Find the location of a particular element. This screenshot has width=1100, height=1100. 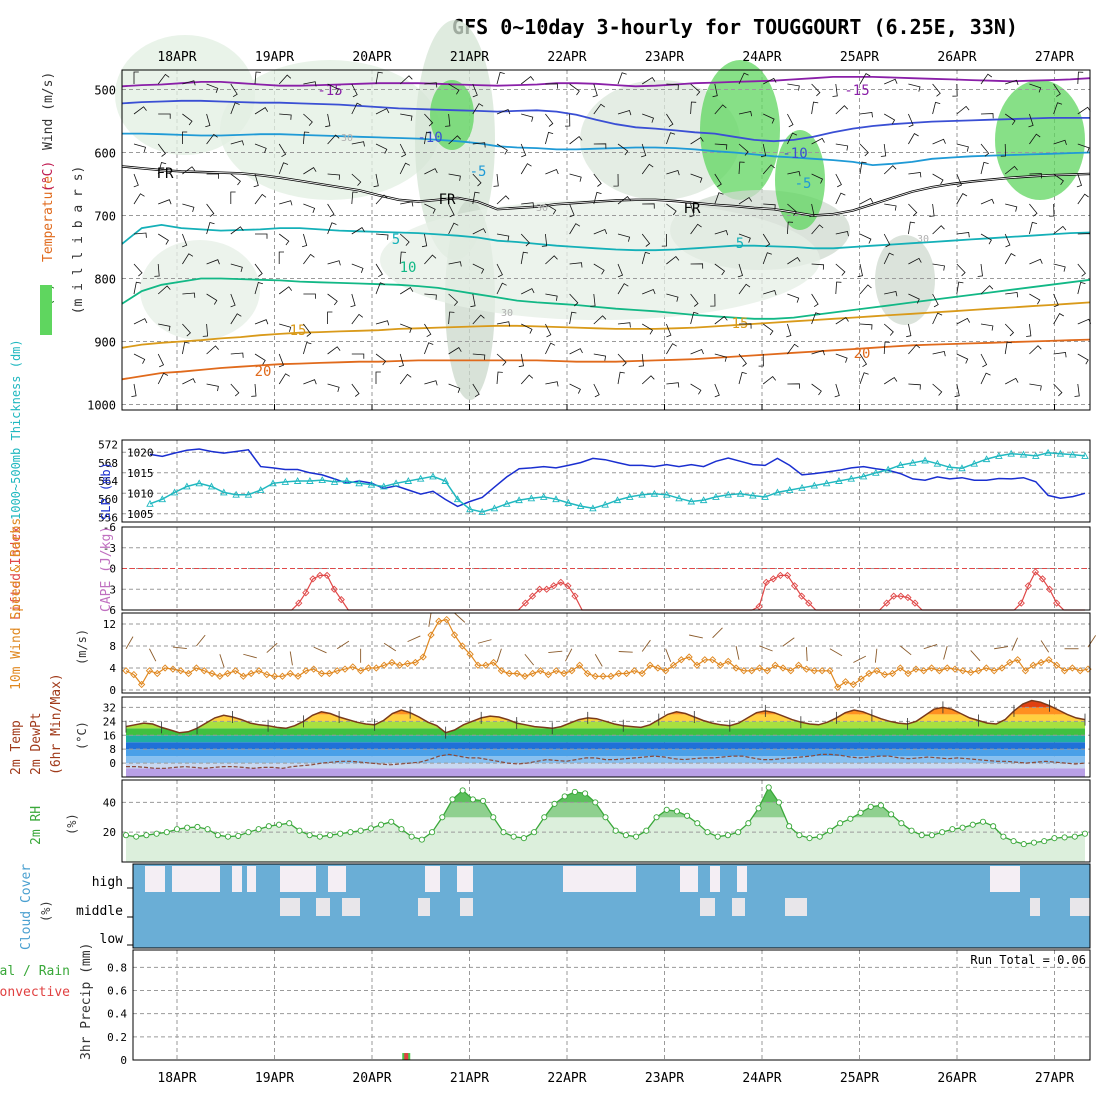

rh-fill is located at coordinates (605, 824).